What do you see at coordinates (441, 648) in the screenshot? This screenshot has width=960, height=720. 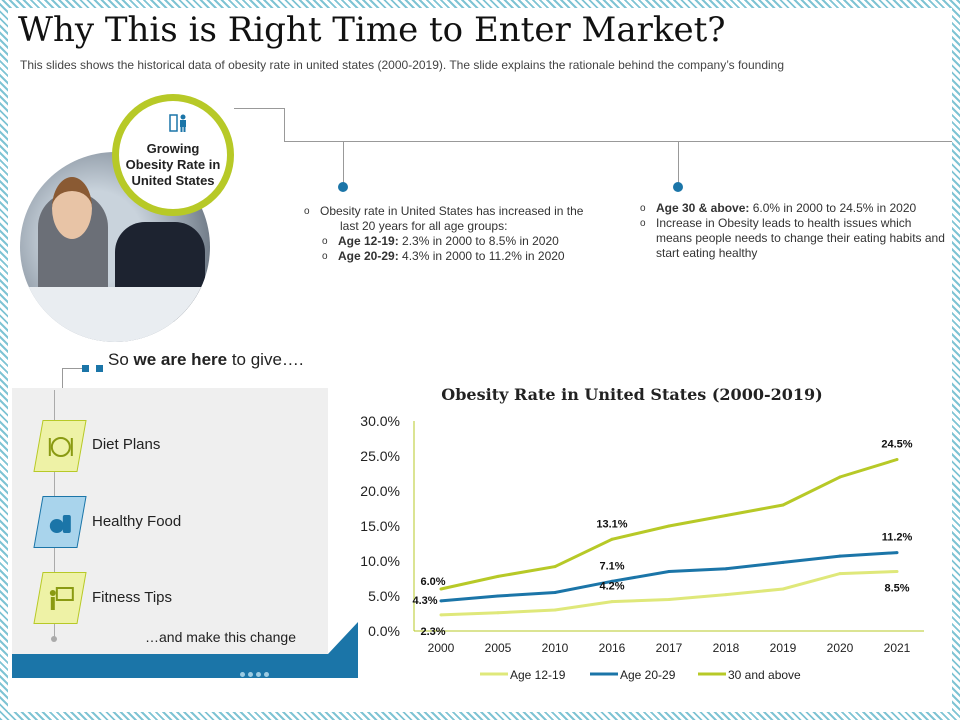 I see `x-tick-label: 2000` at bounding box center [441, 648].